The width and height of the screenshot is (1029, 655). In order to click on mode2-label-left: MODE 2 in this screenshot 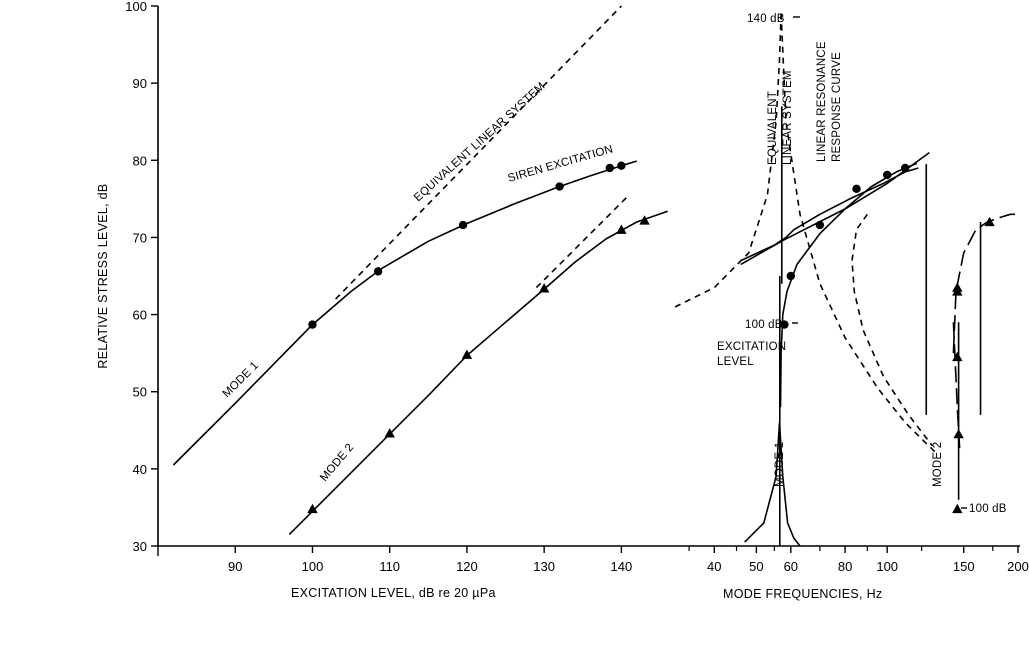, I will do `click(337, 463)`.